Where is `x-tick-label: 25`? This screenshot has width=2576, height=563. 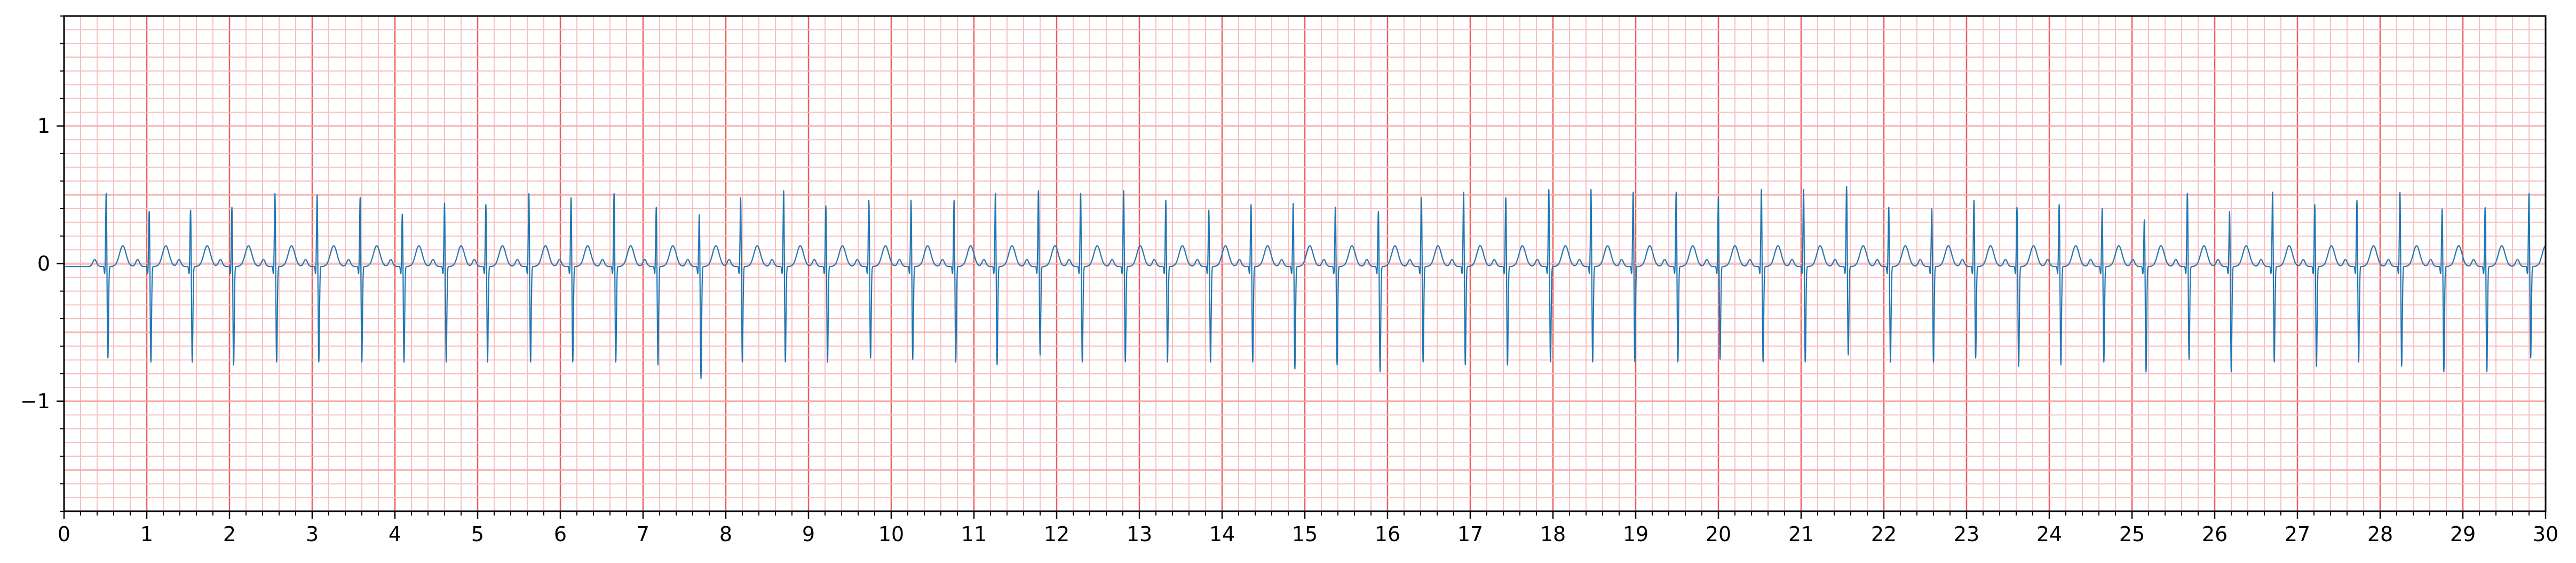 x-tick-label: 25 is located at coordinates (2132, 534).